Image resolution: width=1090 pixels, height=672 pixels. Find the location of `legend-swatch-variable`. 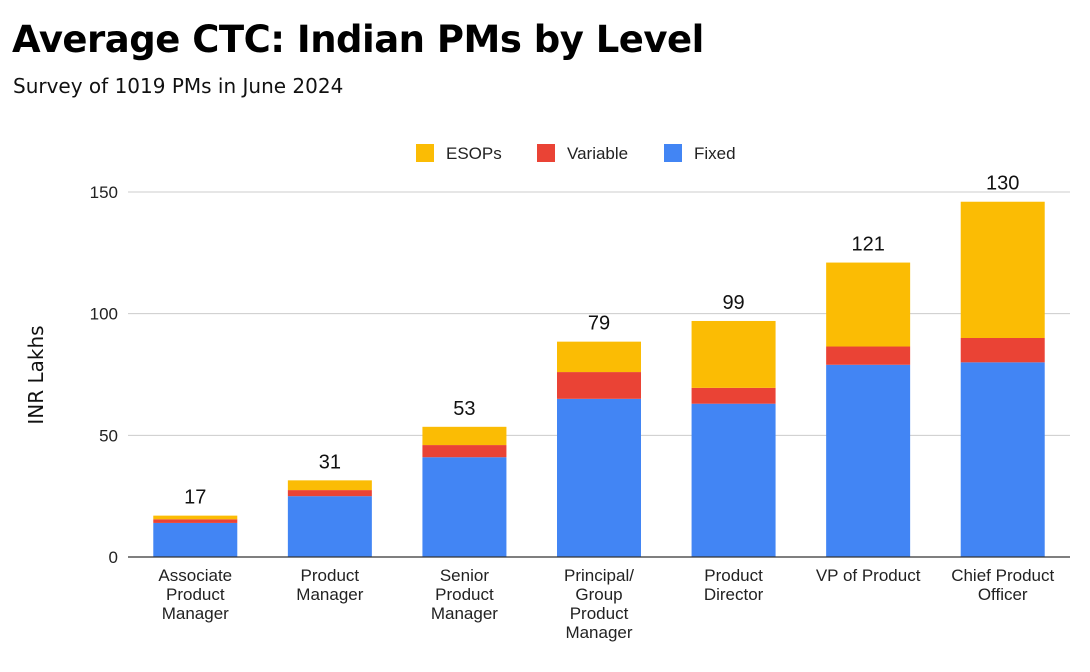

legend-swatch-variable is located at coordinates (546, 153).